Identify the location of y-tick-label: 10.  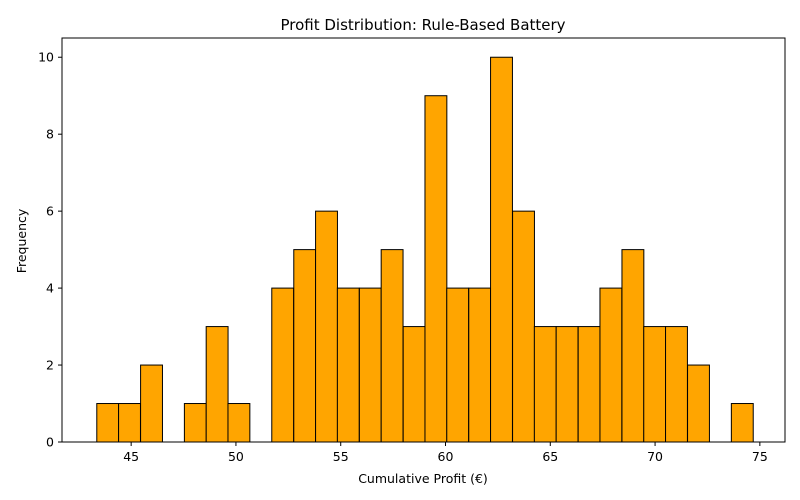
(46, 57).